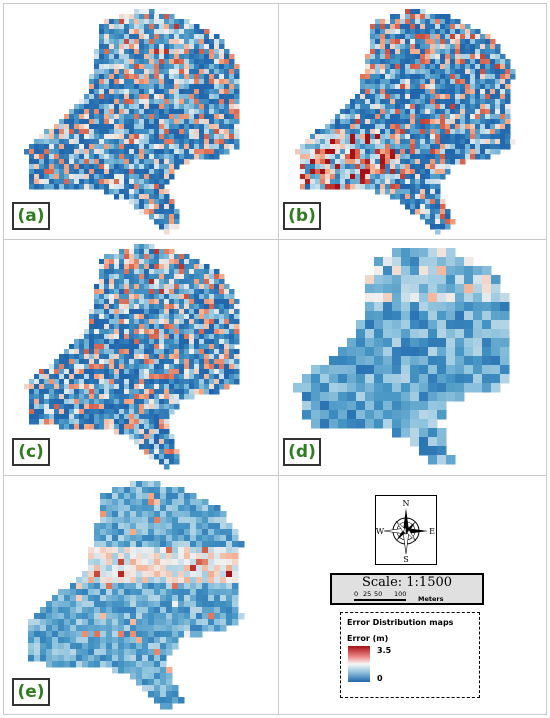  Describe the element at coordinates (275, 239) in the screenshot. I see `grid-divider-row1` at that location.